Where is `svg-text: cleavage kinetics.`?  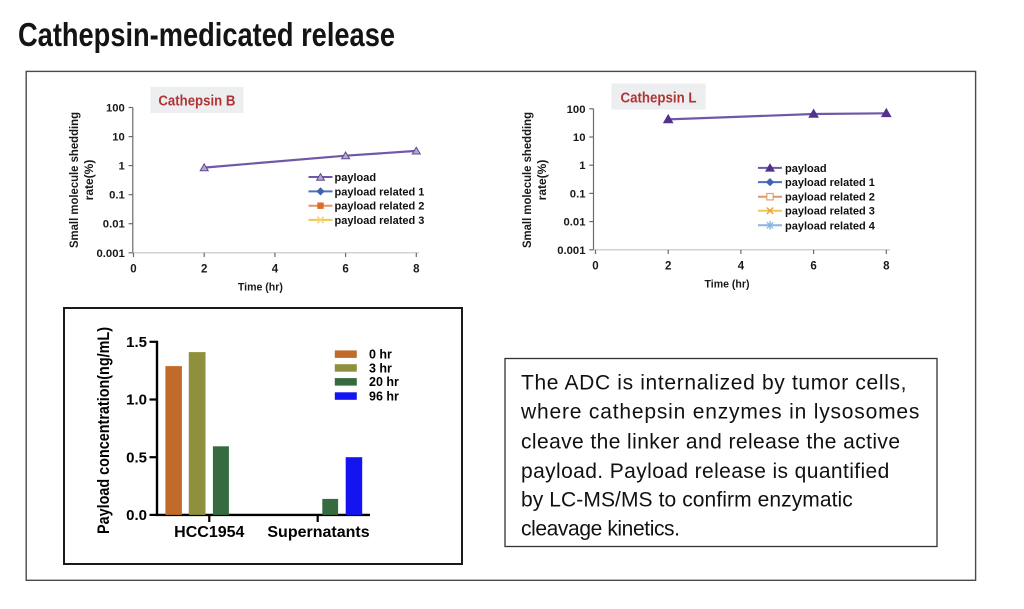
svg-text: cleavage kinetics. is located at coordinates (600, 529).